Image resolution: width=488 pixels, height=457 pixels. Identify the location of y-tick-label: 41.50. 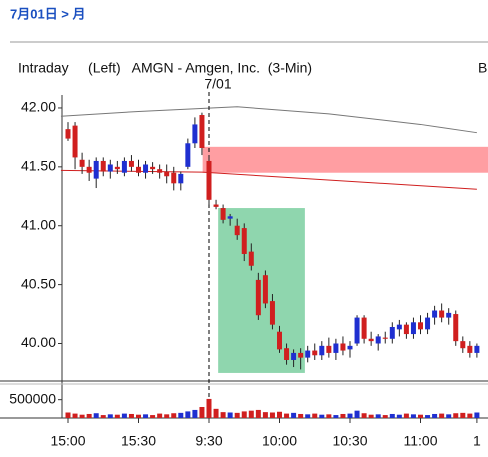
(38, 166).